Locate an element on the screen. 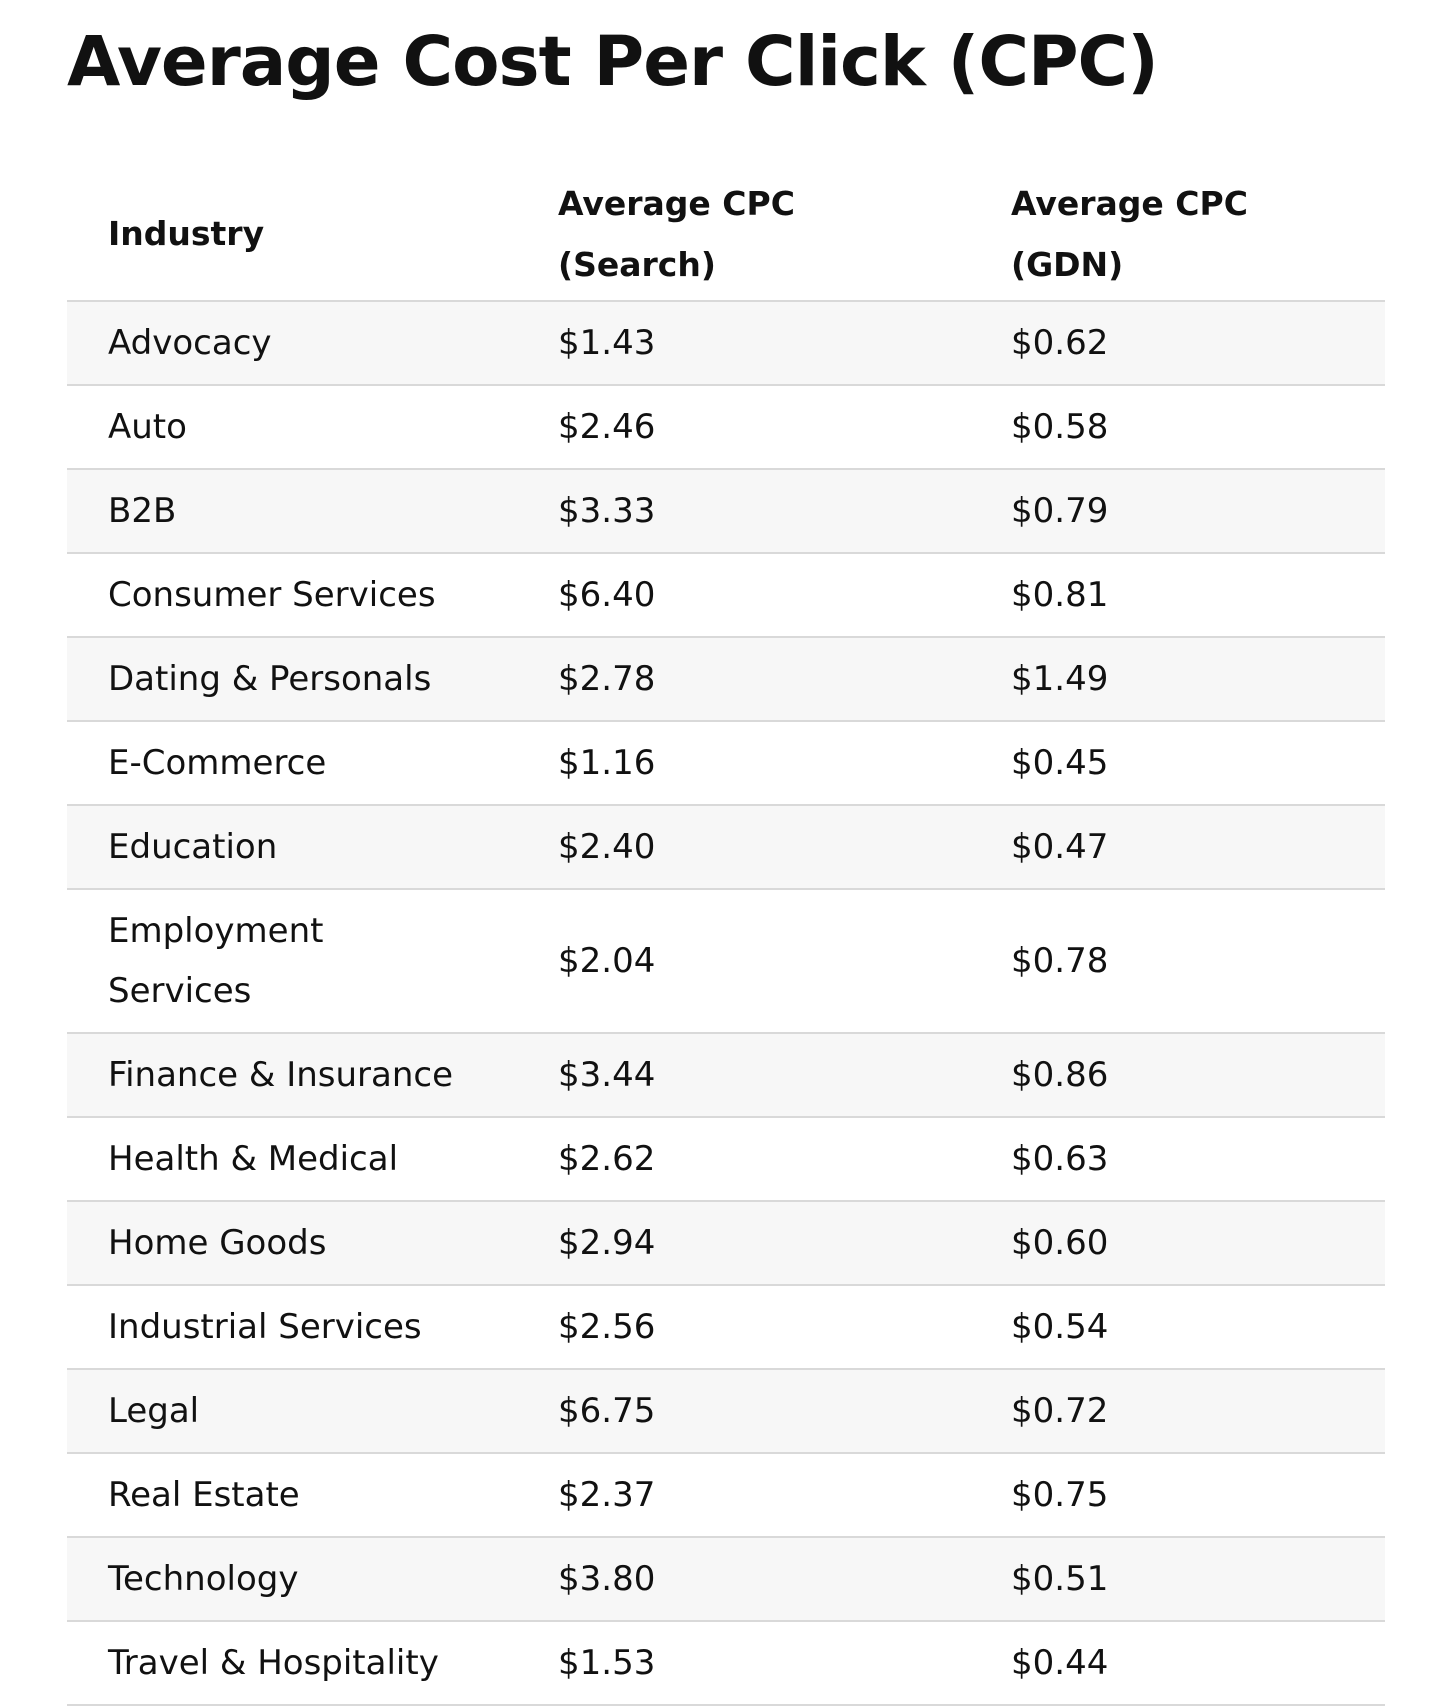 The width and height of the screenshot is (1454, 1706). header-gdn-line1: Average CPC is located at coordinates (1129, 203).